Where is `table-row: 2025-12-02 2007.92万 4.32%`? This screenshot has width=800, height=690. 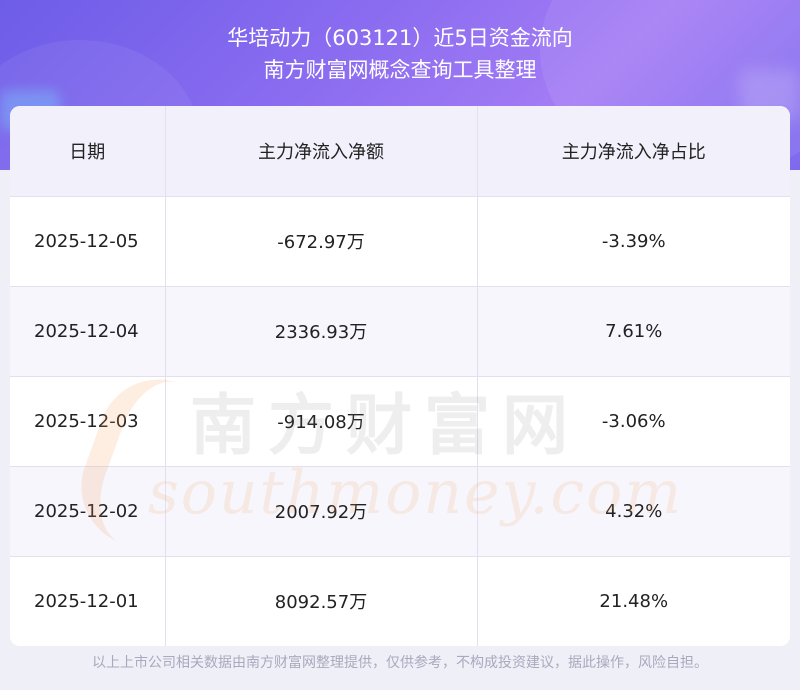 table-row: 2025-12-02 2007.92万 4.32% is located at coordinates (400, 511).